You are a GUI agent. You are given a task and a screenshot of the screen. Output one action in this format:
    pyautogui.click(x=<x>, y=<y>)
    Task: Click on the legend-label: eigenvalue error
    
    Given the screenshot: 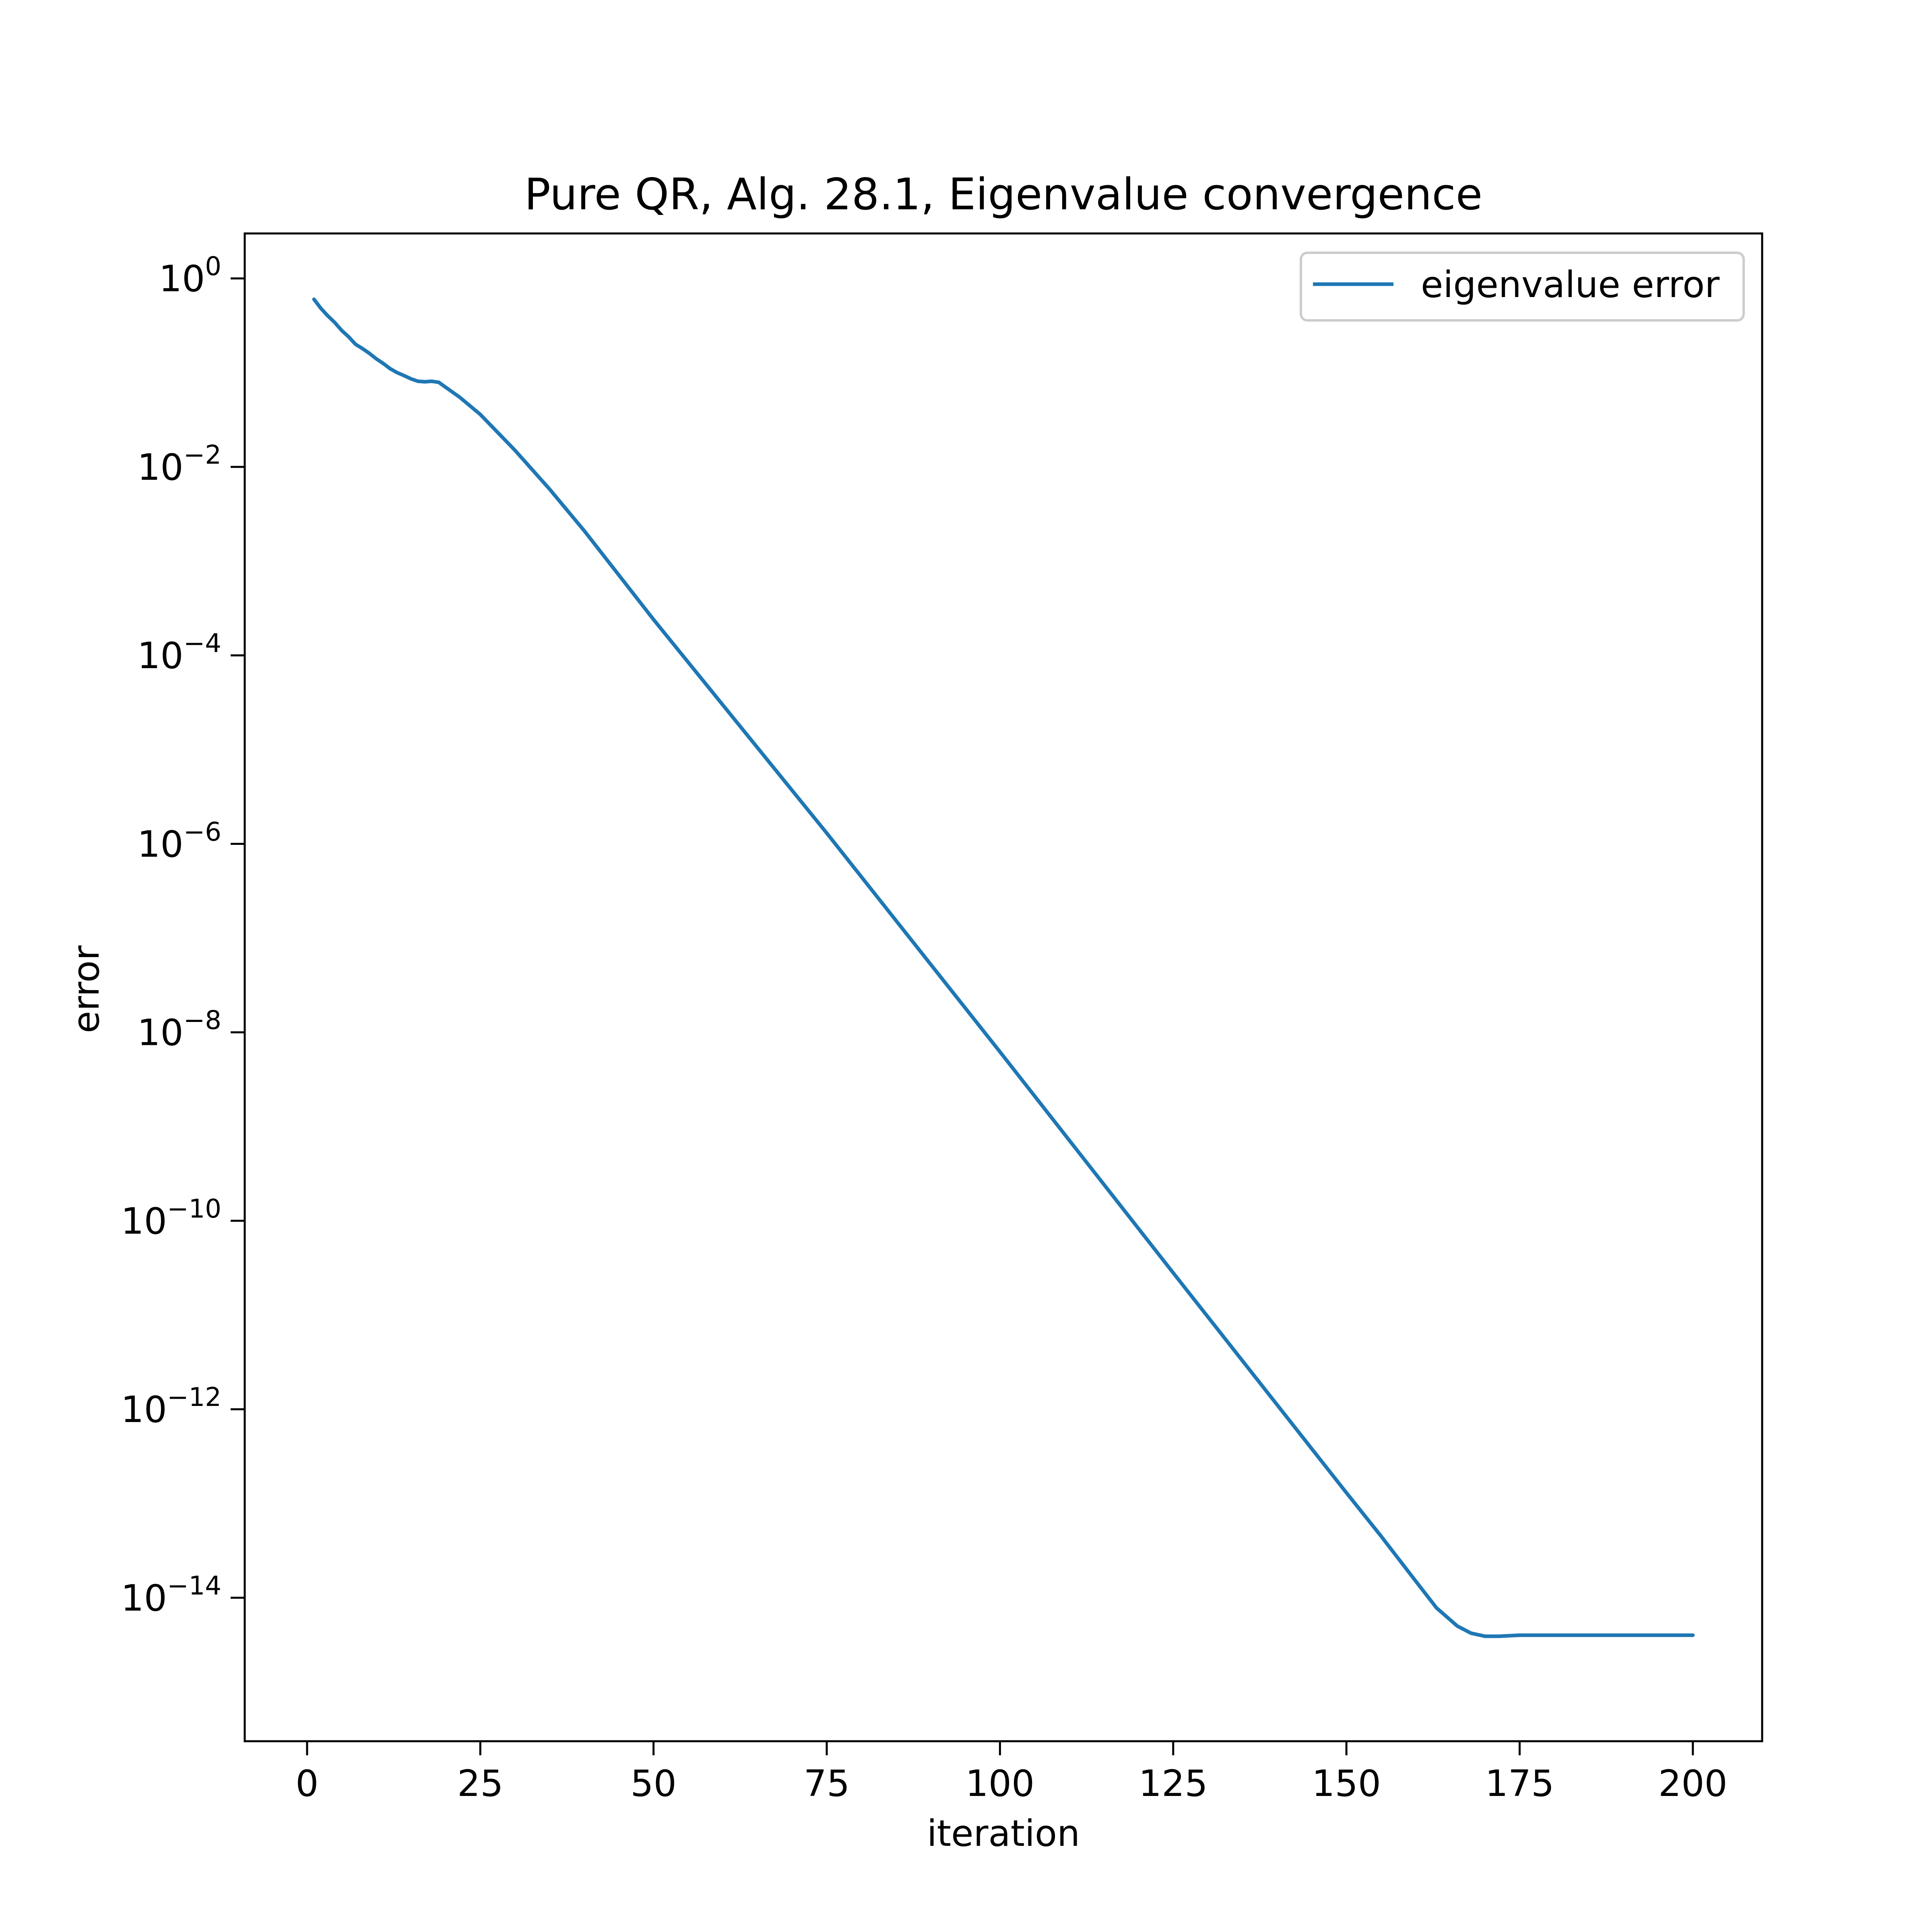 What is the action you would take?
    pyautogui.click(x=1570, y=285)
    